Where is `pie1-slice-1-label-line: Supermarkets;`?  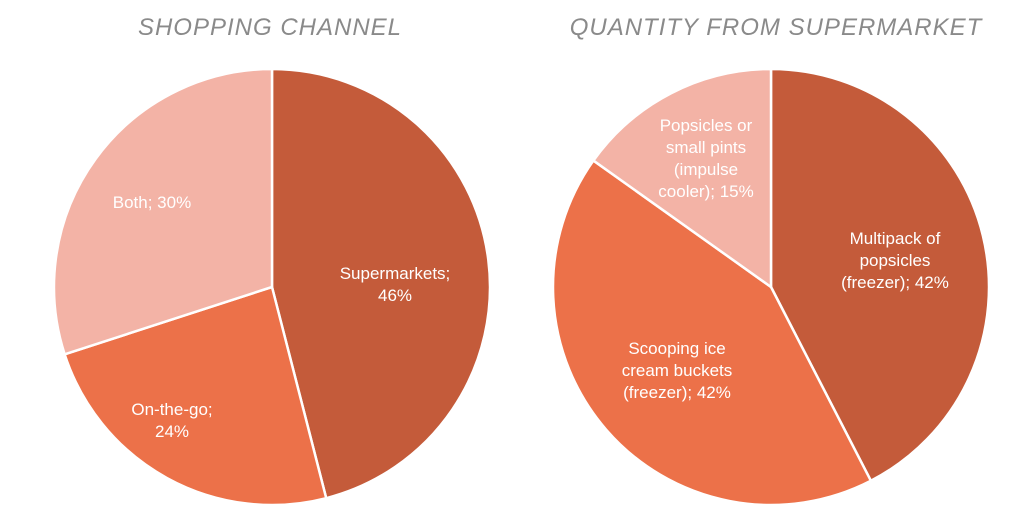 pie1-slice-1-label-line: Supermarkets; is located at coordinates (395, 273).